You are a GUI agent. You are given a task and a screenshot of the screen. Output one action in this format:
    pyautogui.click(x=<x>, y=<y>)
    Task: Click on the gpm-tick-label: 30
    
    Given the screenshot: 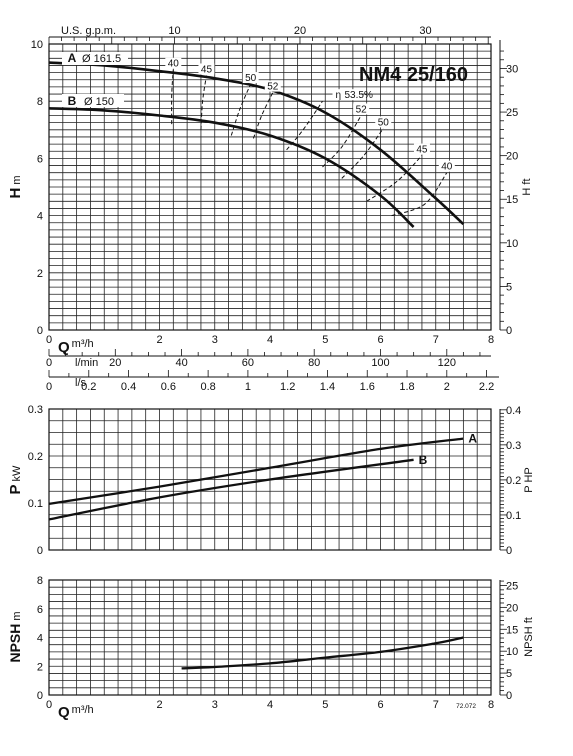 What is the action you would take?
    pyautogui.click(x=425, y=31)
    